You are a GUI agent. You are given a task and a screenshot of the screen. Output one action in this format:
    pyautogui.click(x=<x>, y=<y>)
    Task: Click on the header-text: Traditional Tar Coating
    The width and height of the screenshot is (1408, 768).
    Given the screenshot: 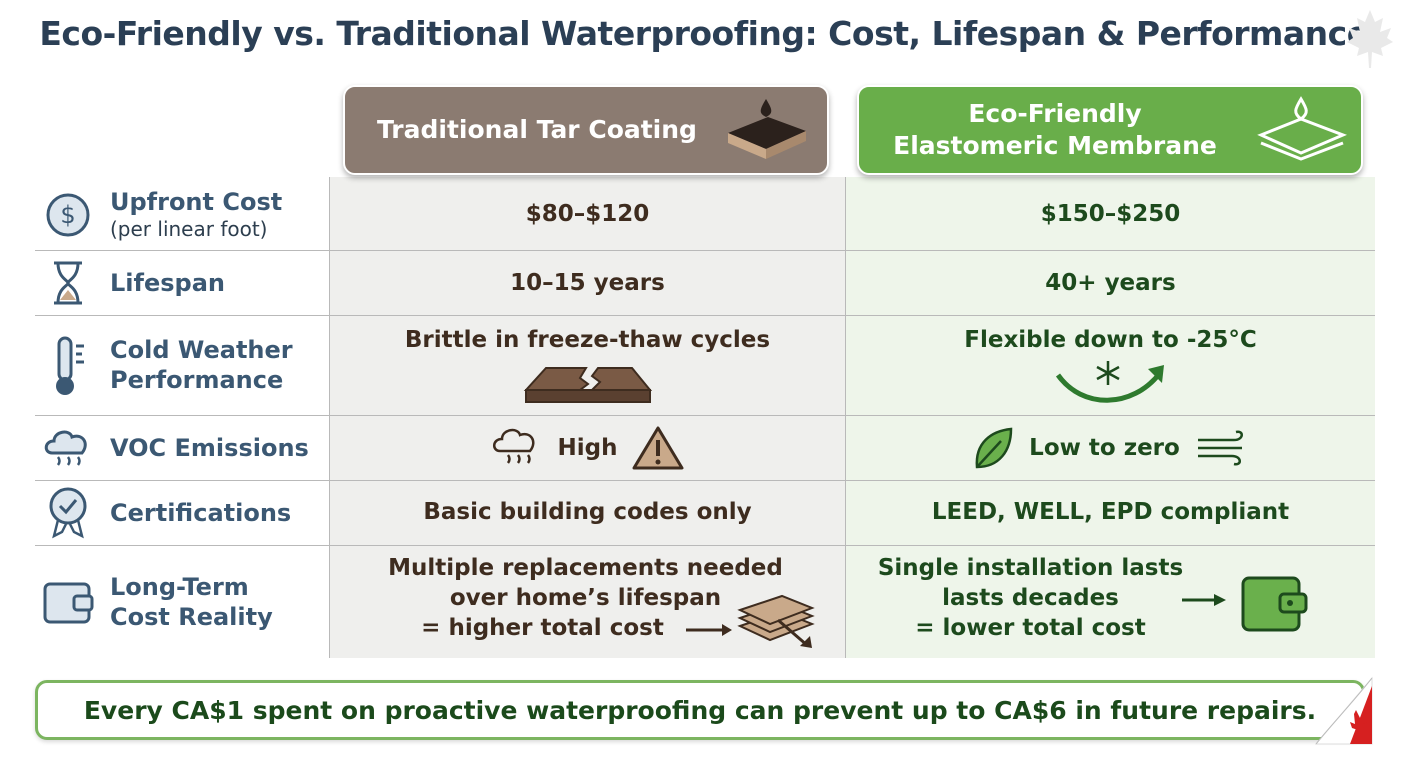 What is the action you would take?
    pyautogui.click(x=537, y=129)
    